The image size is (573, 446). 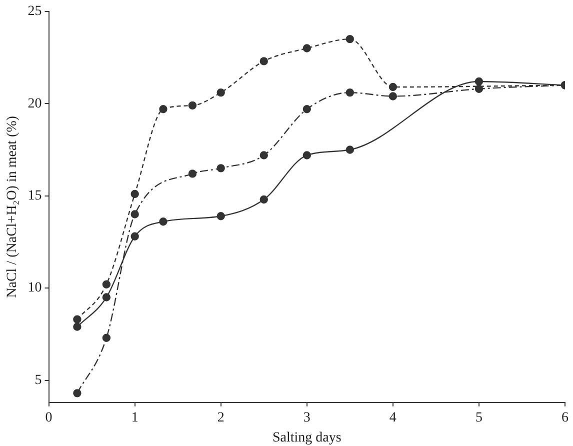 What do you see at coordinates (306, 418) in the screenshot?
I see `x-tick-label: 3` at bounding box center [306, 418].